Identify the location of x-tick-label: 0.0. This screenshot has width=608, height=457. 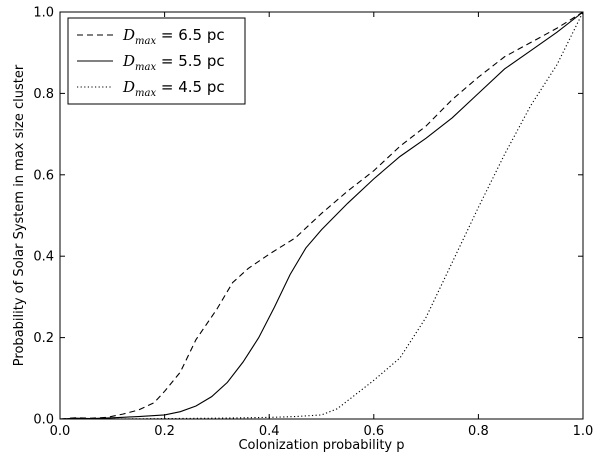
(60, 431).